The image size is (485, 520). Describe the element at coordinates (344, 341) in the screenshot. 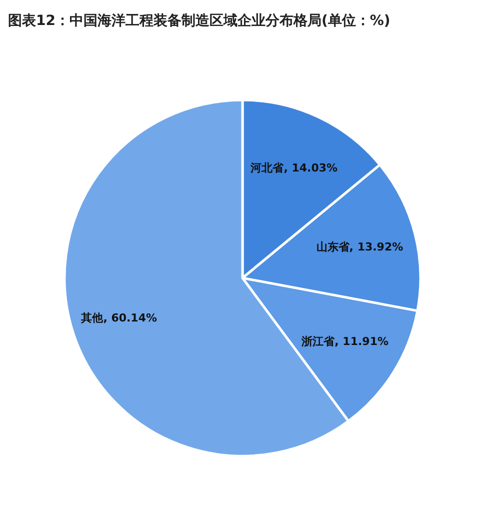

I see `slice-label: 浙江省, 11.91%` at that location.